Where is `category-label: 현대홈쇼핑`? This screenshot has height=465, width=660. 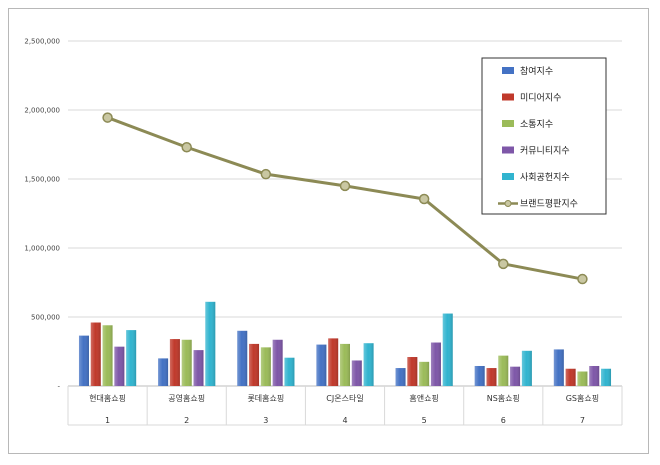 category-label: 현대홈쇼핑 is located at coordinates (107, 398).